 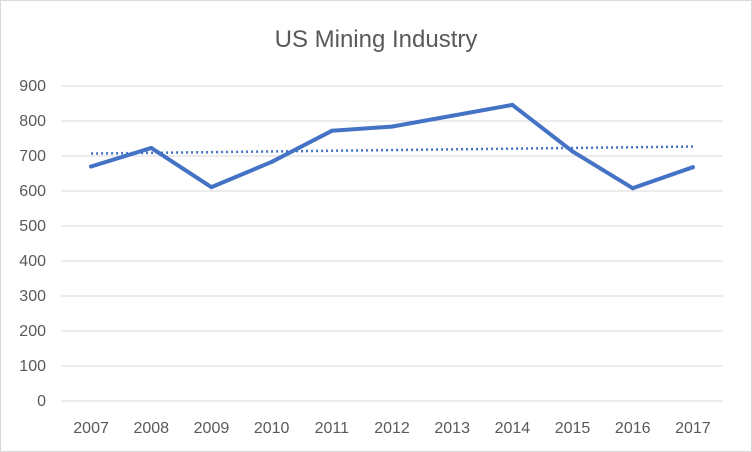 I want to click on x-tick-label: 2013, so click(x=452, y=428).